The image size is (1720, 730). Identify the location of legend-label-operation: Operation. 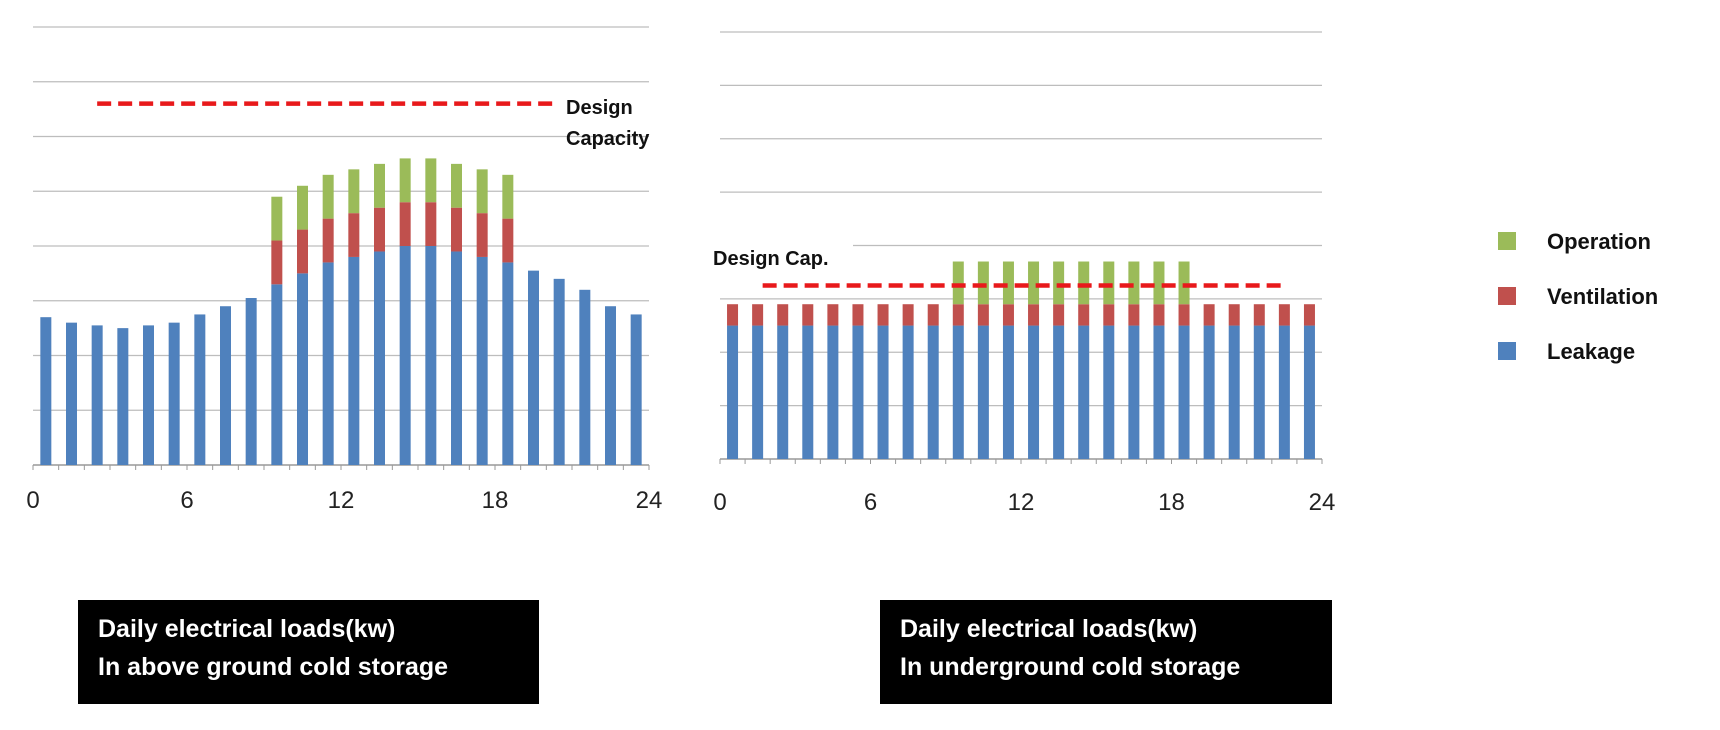
(1599, 241).